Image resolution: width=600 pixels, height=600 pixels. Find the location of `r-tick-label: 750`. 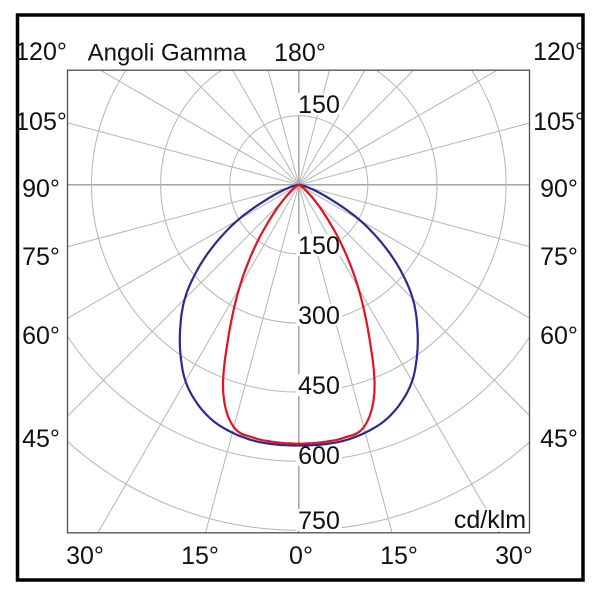

r-tick-label: 750 is located at coordinates (319, 521).